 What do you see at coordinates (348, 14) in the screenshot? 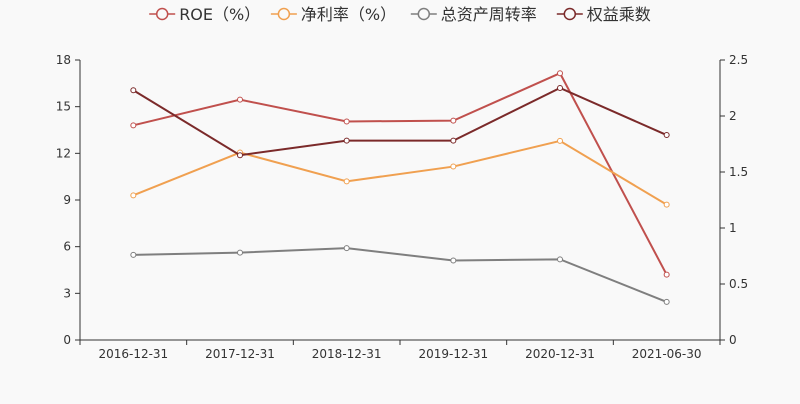
I see `legend-label: 净利率（%）` at bounding box center [348, 14].